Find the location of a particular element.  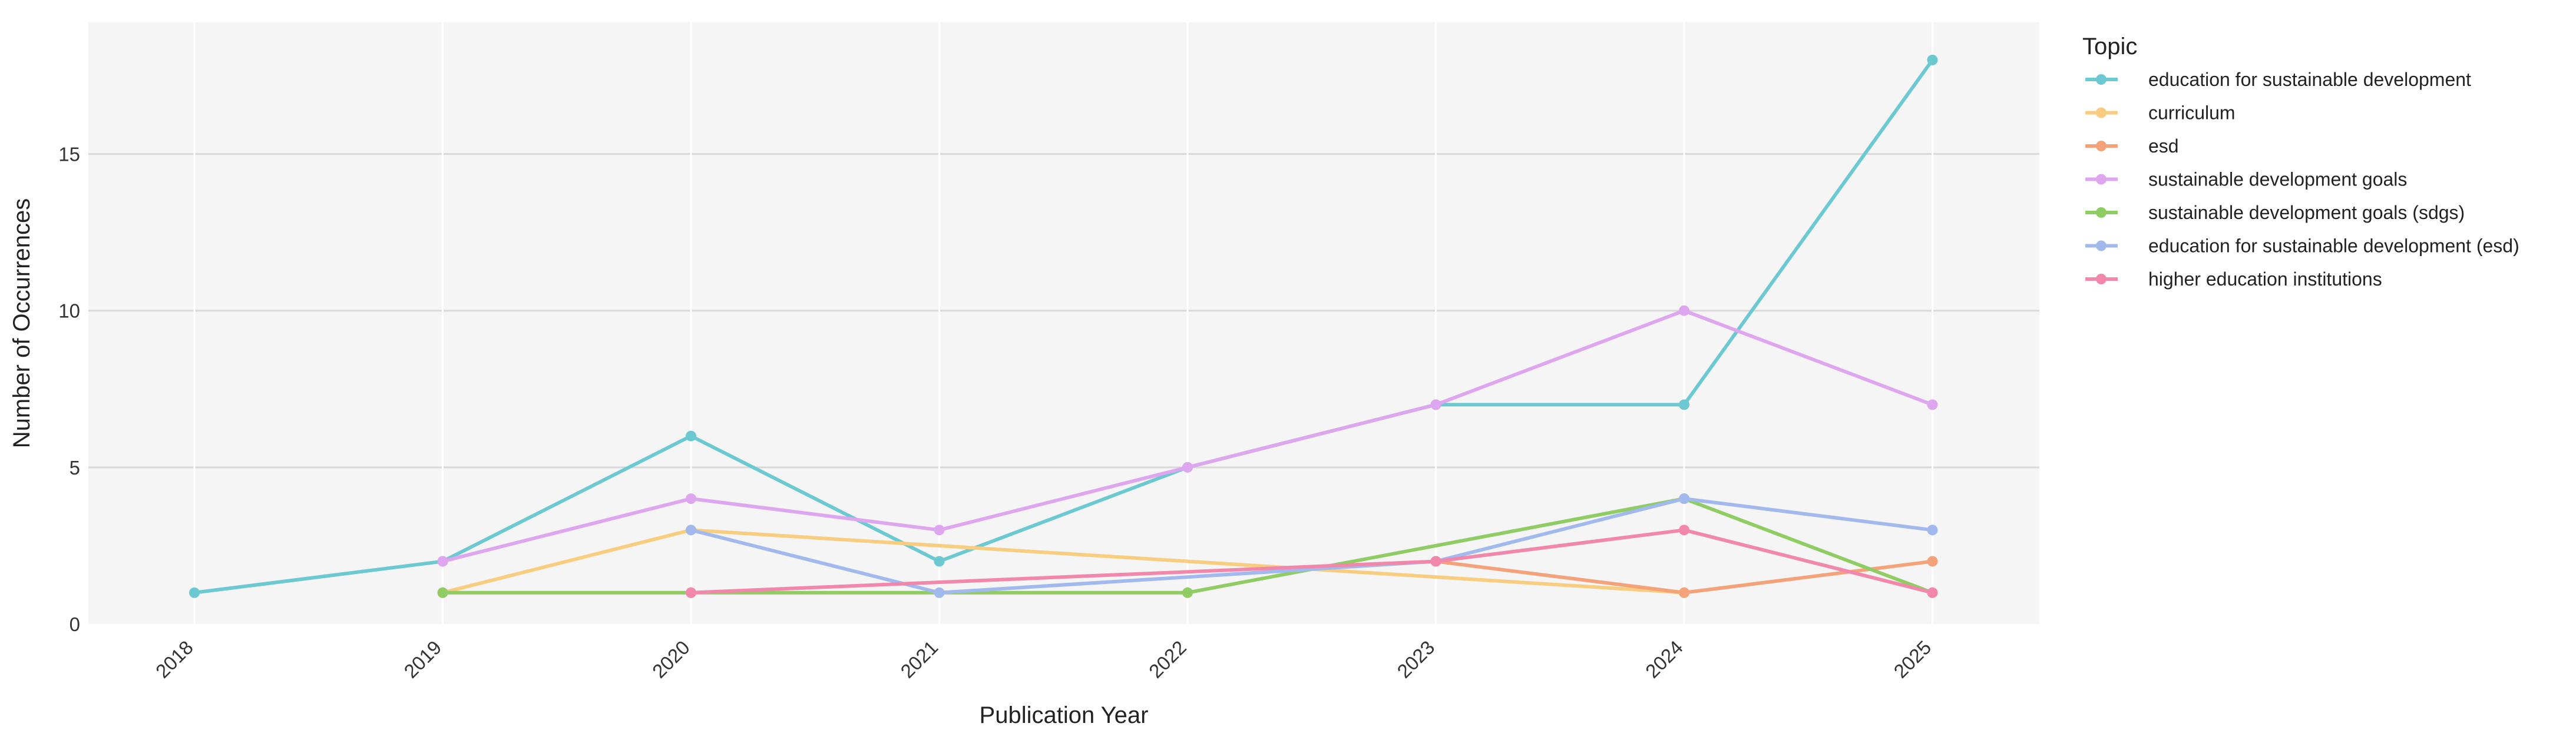

legend-label: sustainable development goals is located at coordinates (2277, 180).